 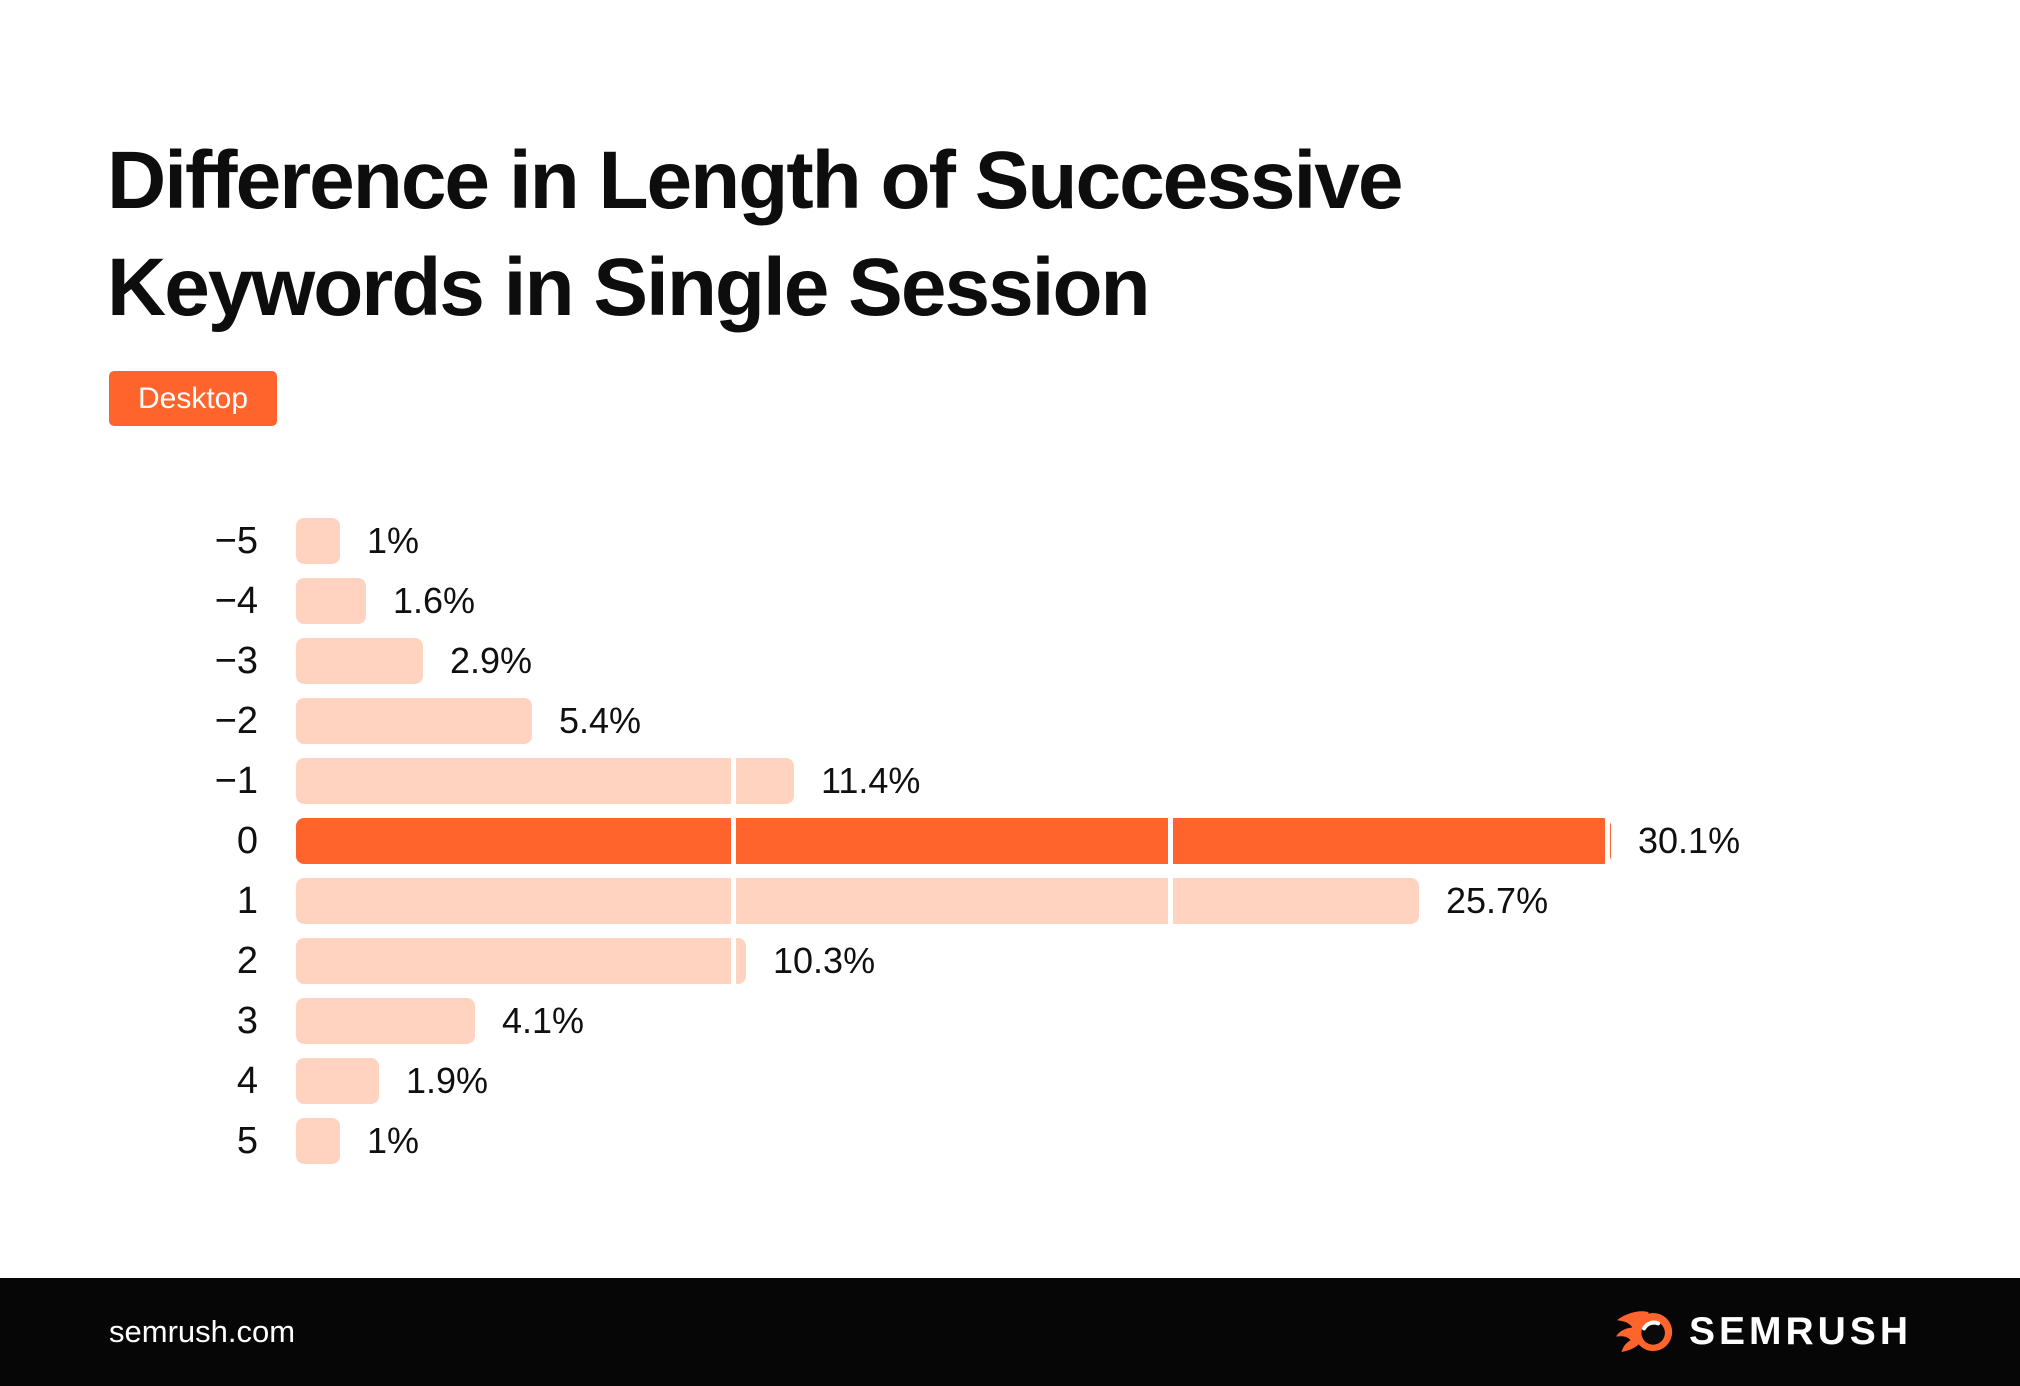 What do you see at coordinates (755, 180) in the screenshot?
I see `chart-title-line1: Difference in Length of Successive` at bounding box center [755, 180].